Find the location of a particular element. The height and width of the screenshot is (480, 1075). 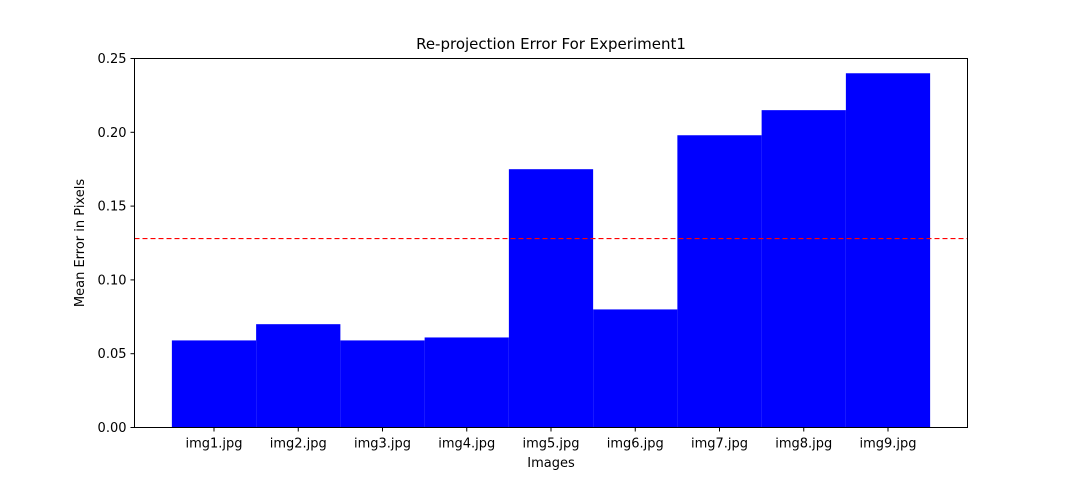

x-tick-label: img8.jpg is located at coordinates (803, 444).